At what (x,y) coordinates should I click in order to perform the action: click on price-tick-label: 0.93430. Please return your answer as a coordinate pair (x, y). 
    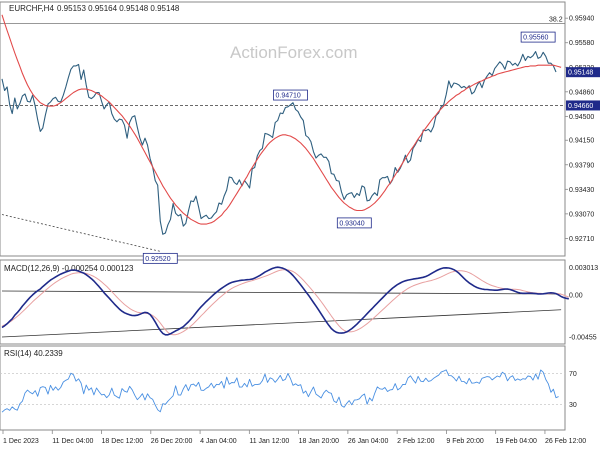
    Looking at the image, I should click on (581, 190).